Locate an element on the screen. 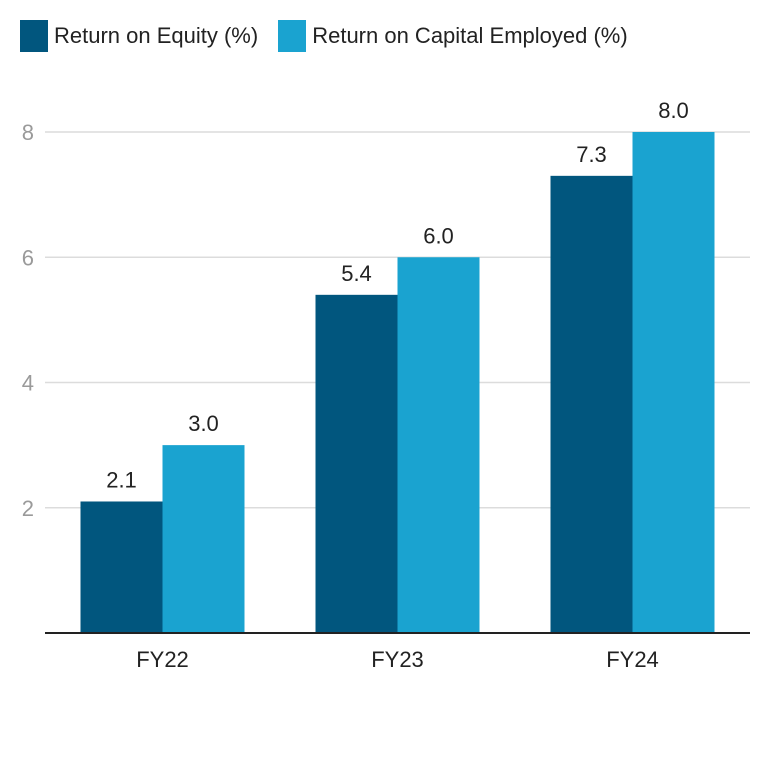 This screenshot has height=766, width=770. y-tick-label: 2 is located at coordinates (28, 508).